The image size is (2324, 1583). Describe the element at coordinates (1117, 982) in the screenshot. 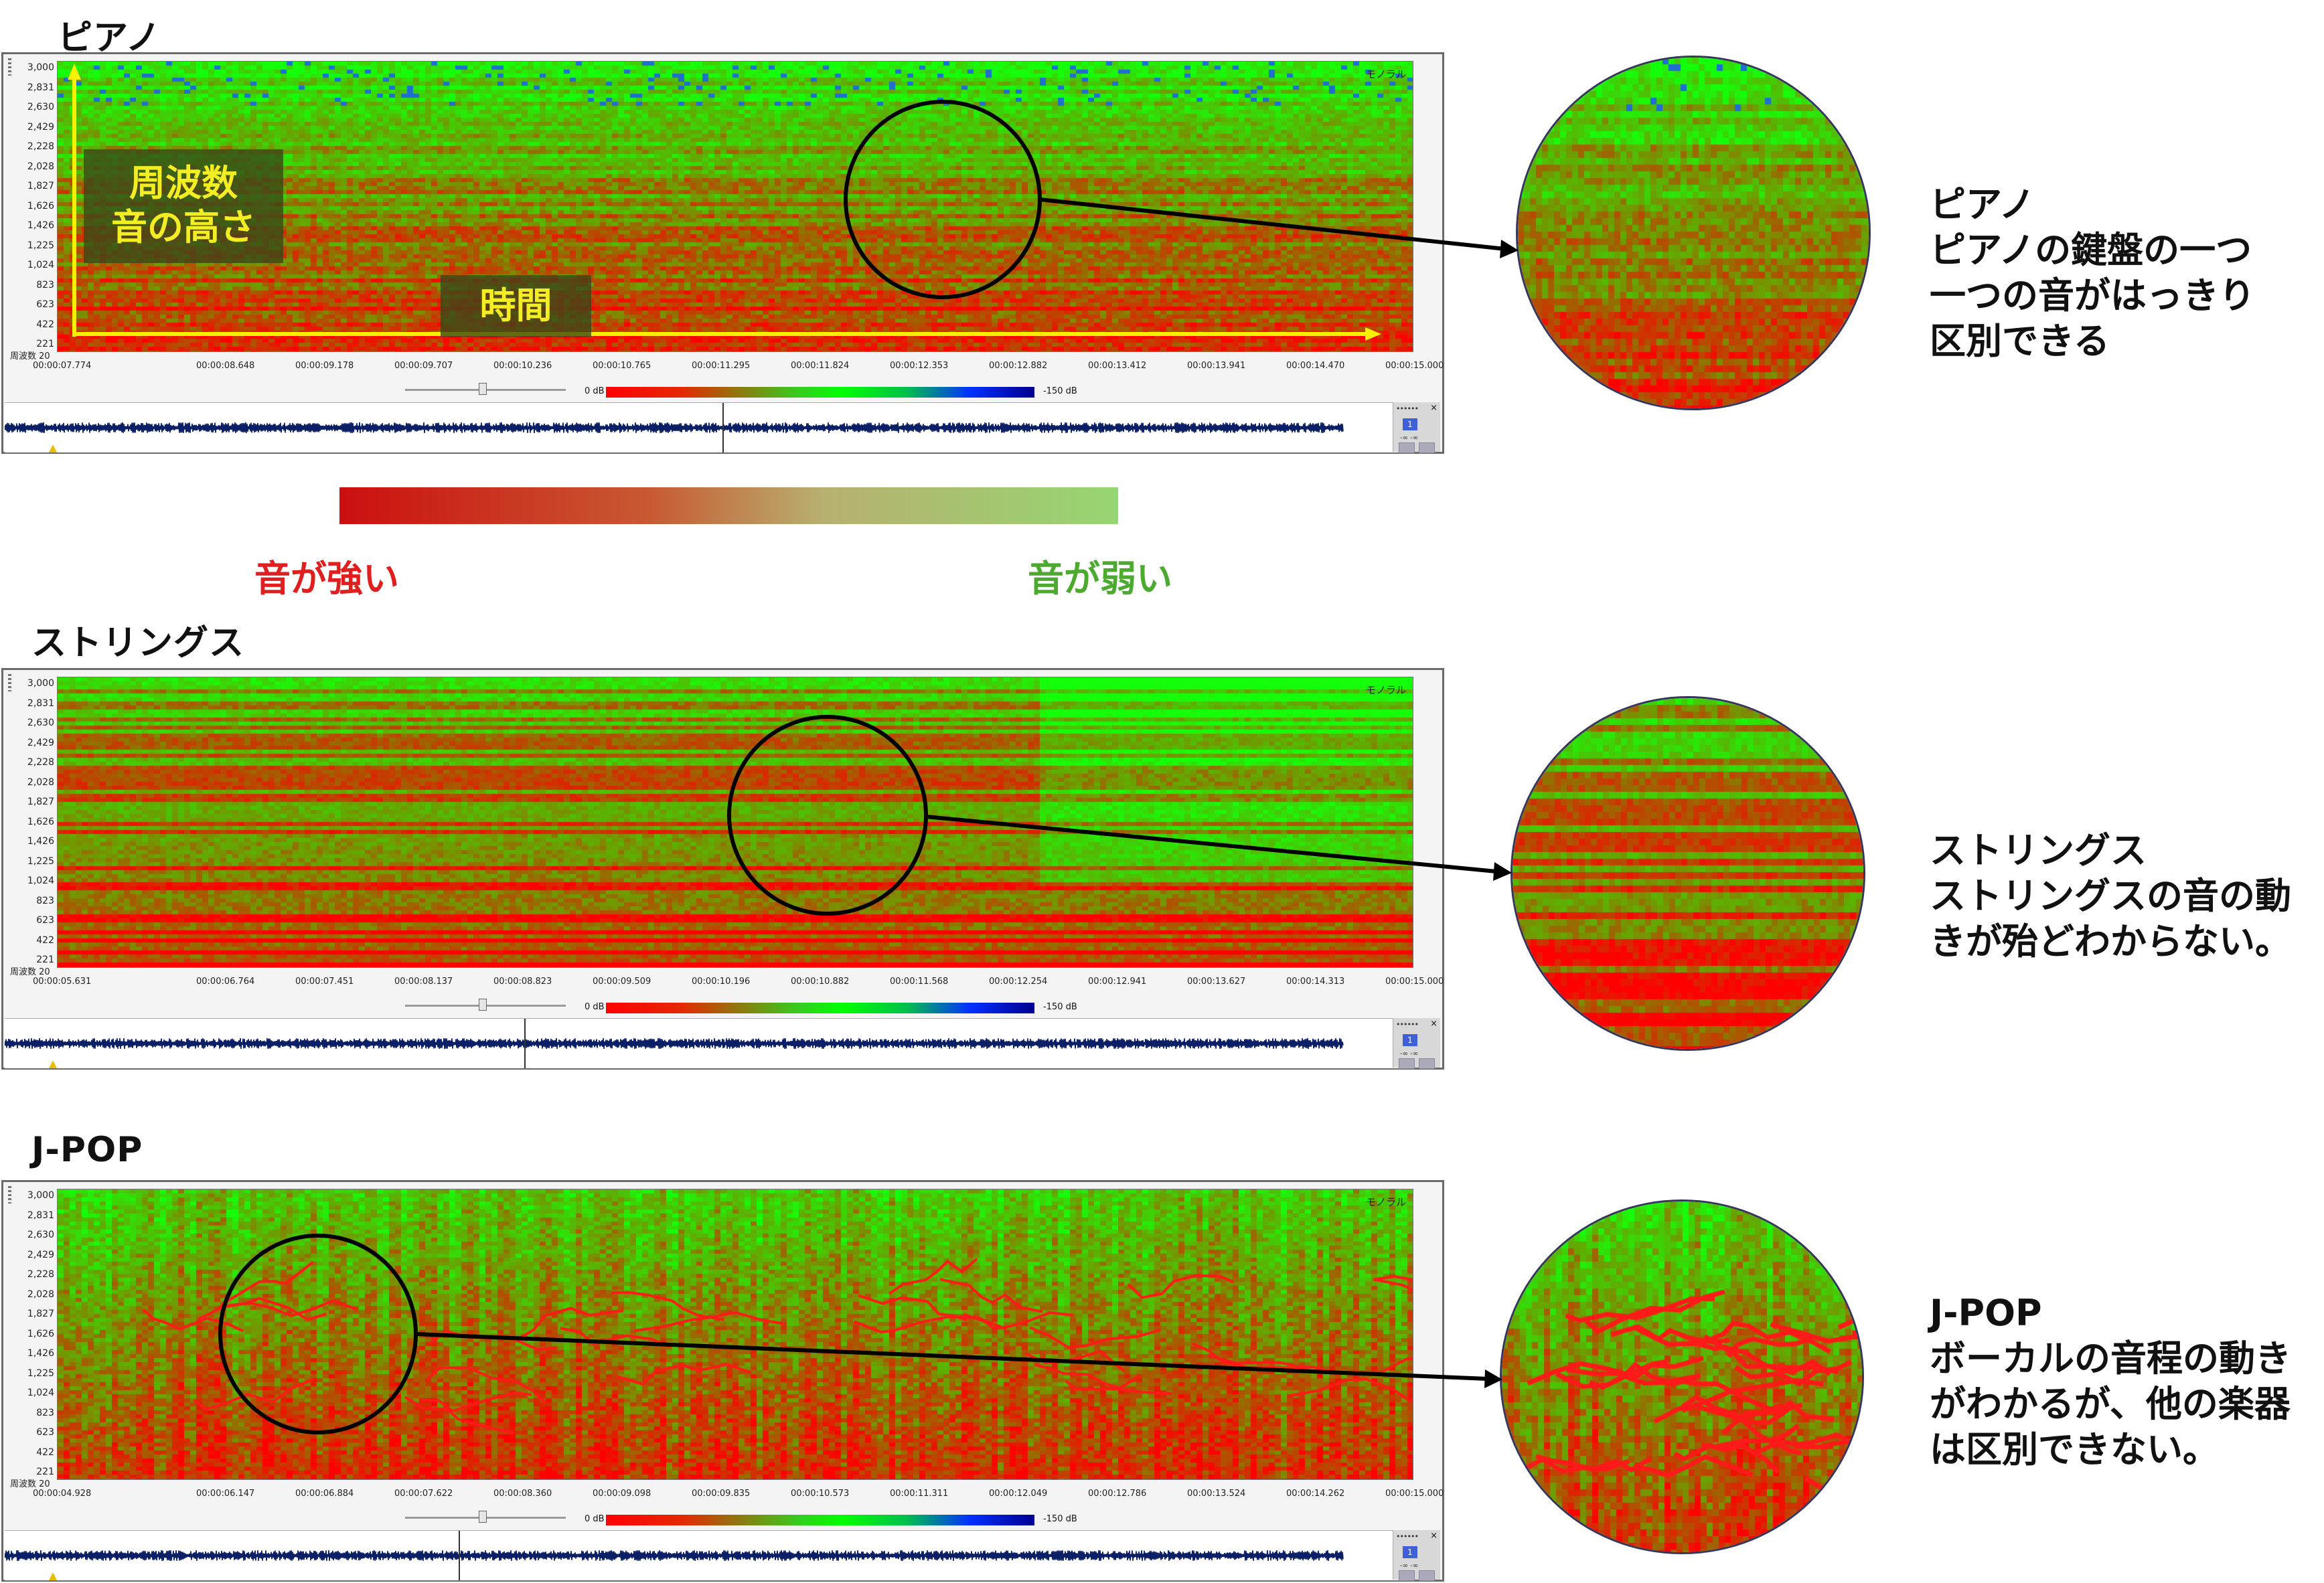

I see `time-tick-label: 00:00:12.941` at that location.